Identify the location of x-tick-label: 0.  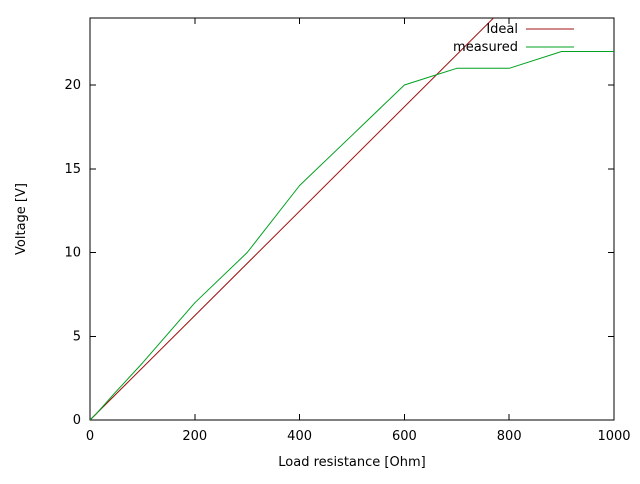
(90, 436).